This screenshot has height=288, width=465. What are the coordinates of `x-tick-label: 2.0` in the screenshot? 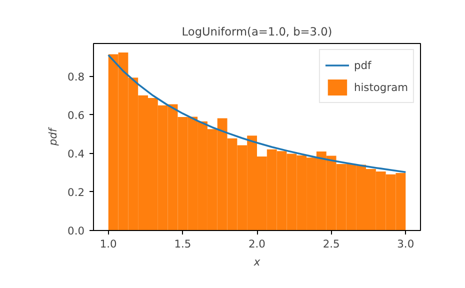 It's located at (257, 244).